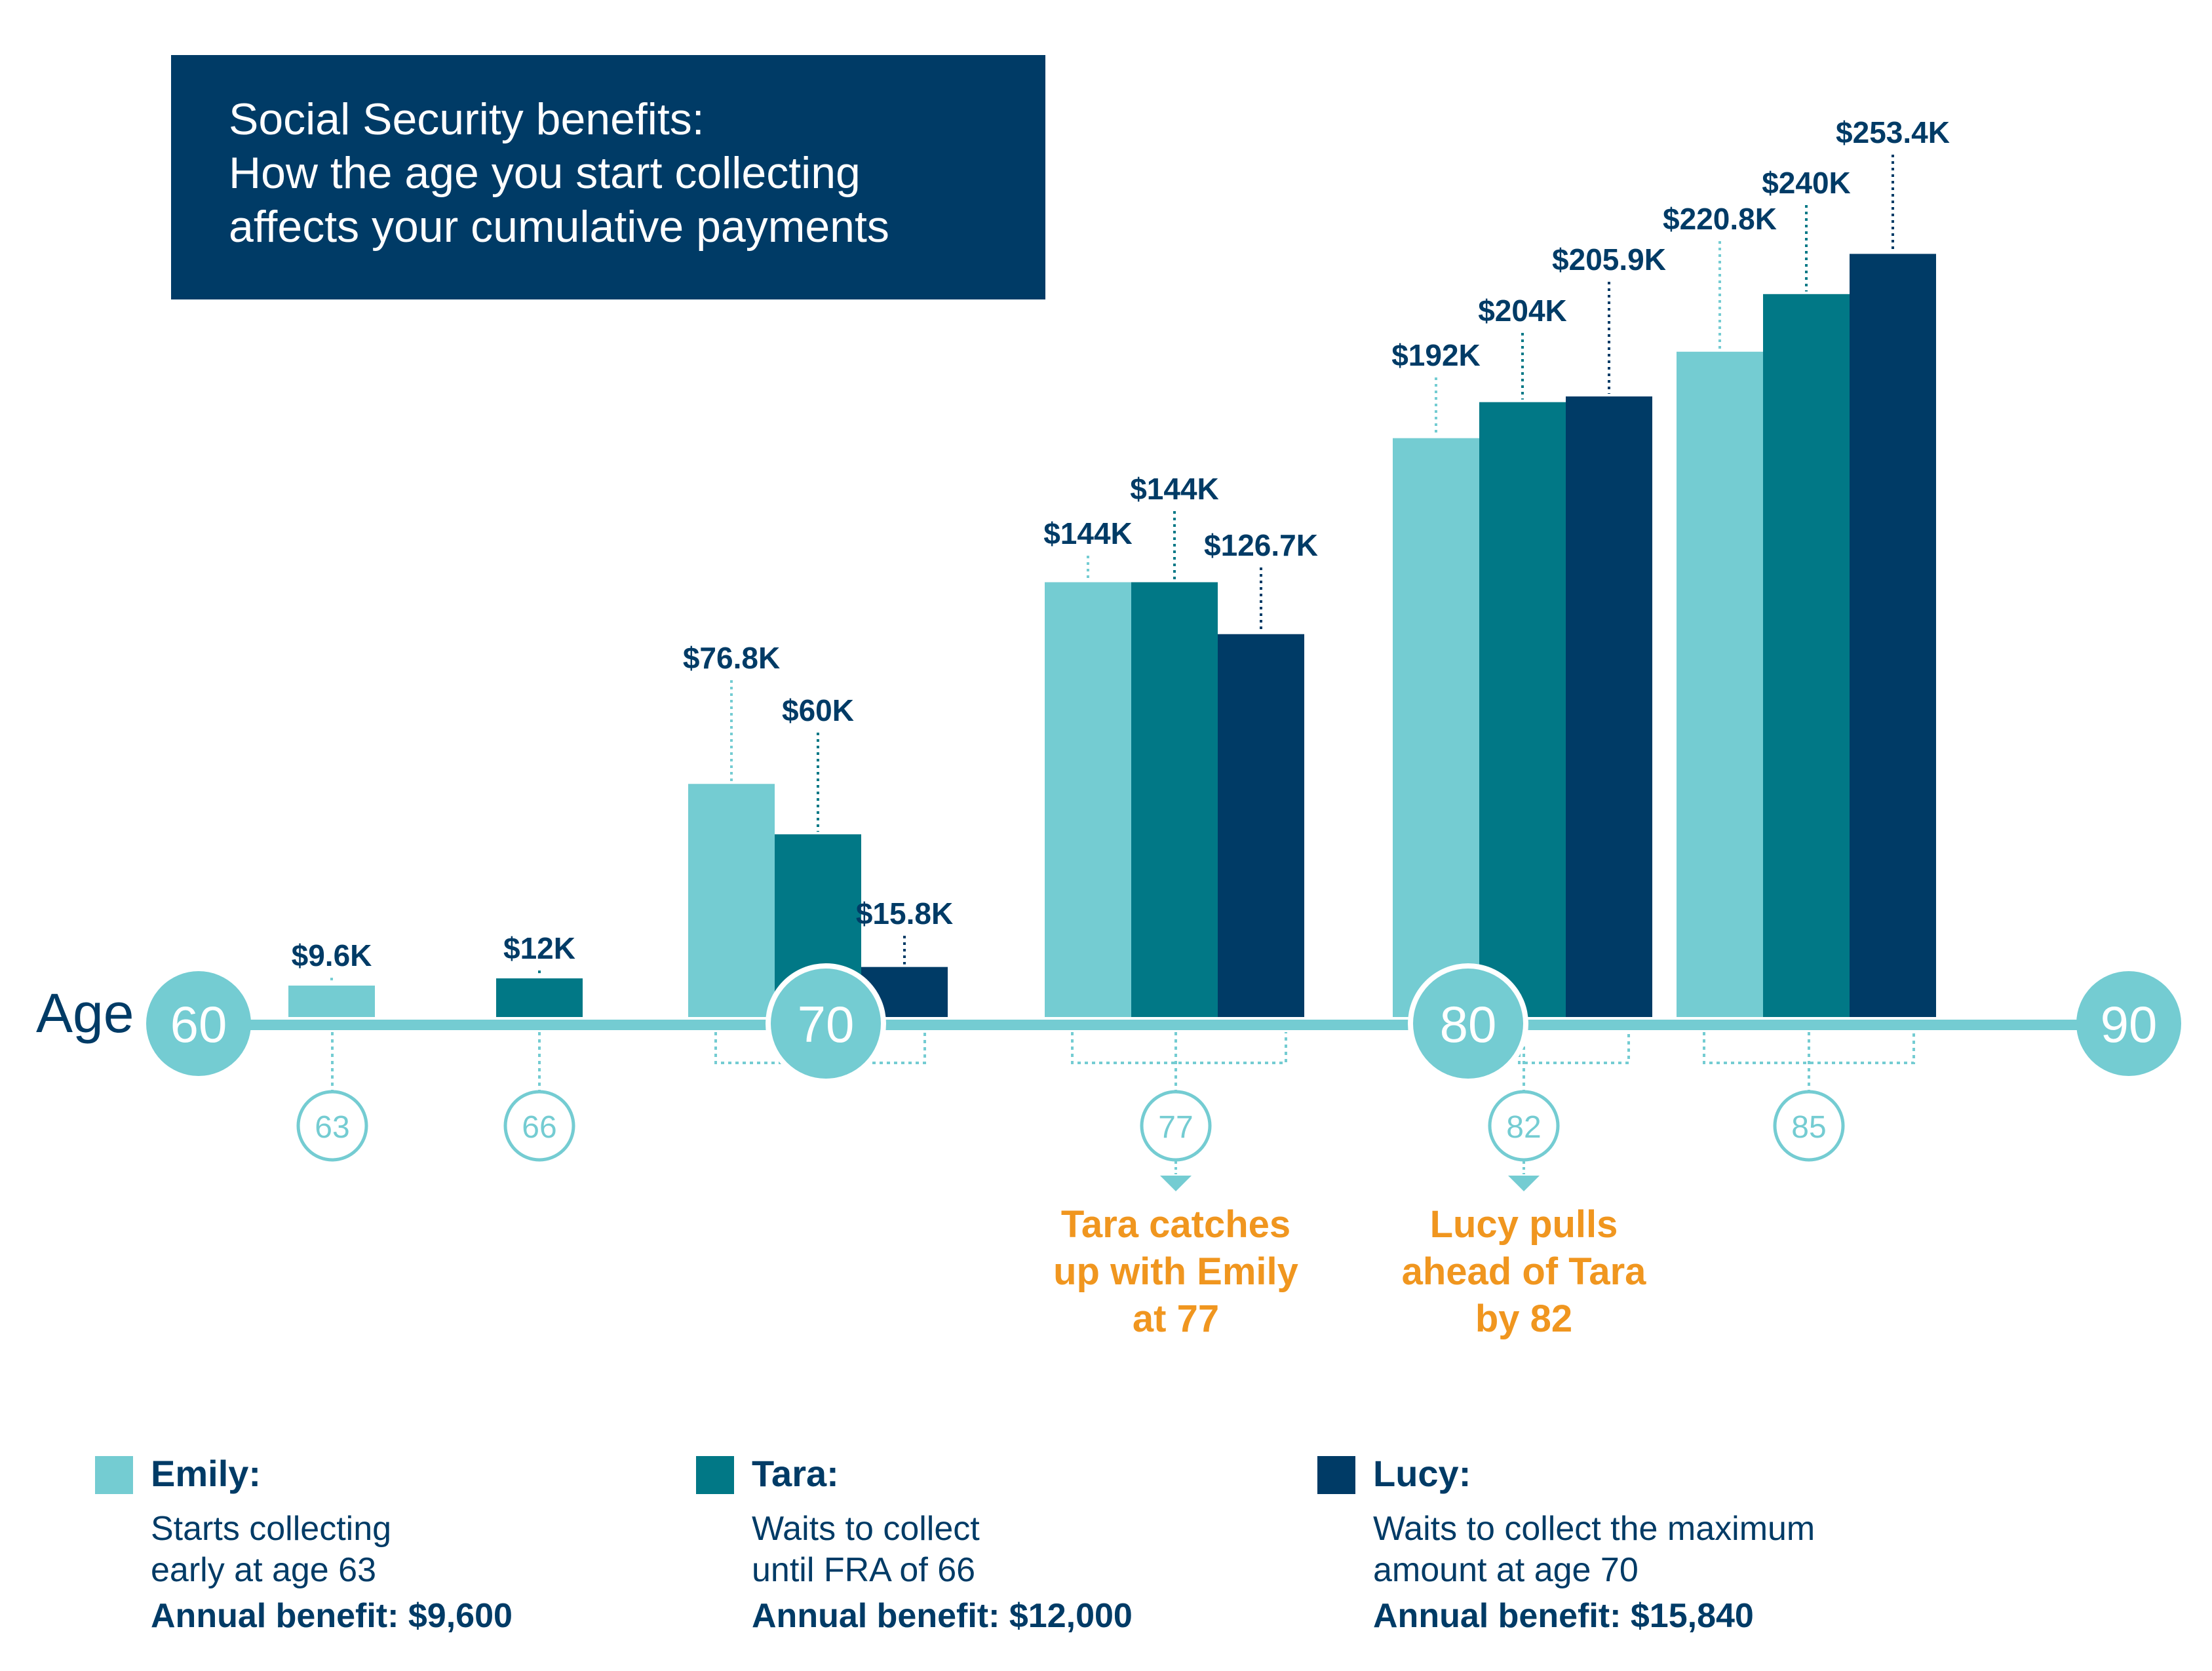 The height and width of the screenshot is (1671, 2212). I want to click on annotation-text: by 82, so click(1523, 1318).